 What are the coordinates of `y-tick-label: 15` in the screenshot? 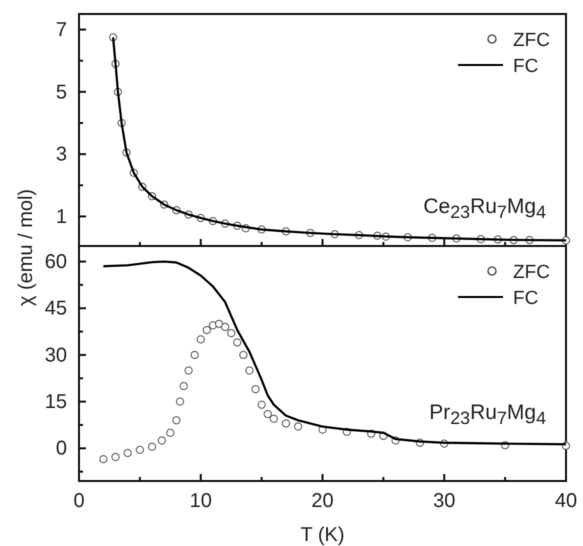 It's located at (55, 402).